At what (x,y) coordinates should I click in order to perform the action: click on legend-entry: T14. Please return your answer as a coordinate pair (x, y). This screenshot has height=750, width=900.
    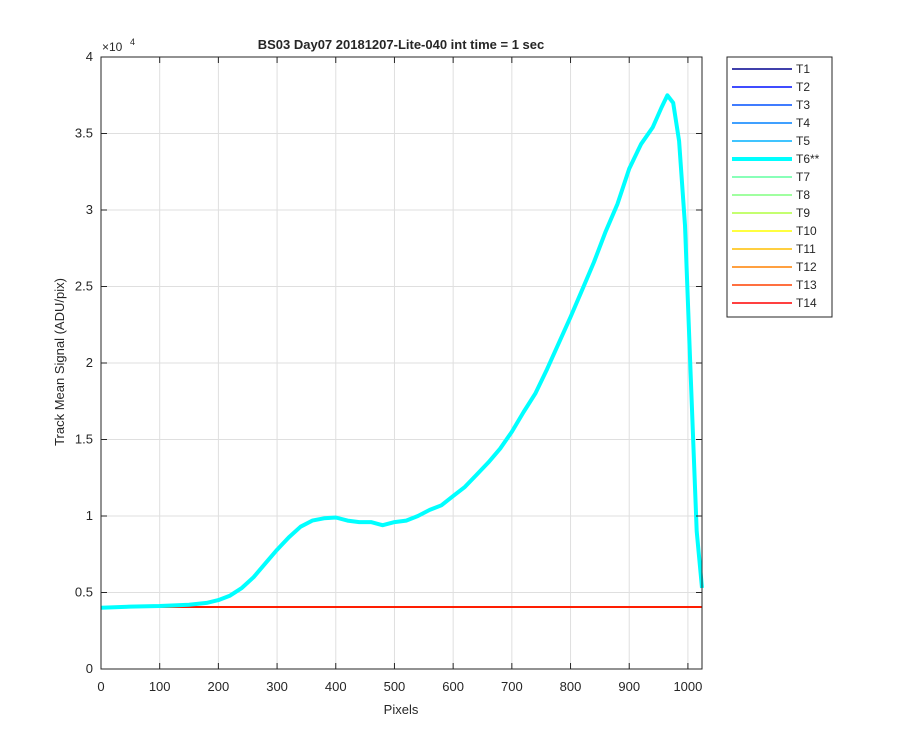
    Looking at the image, I should click on (774, 303).